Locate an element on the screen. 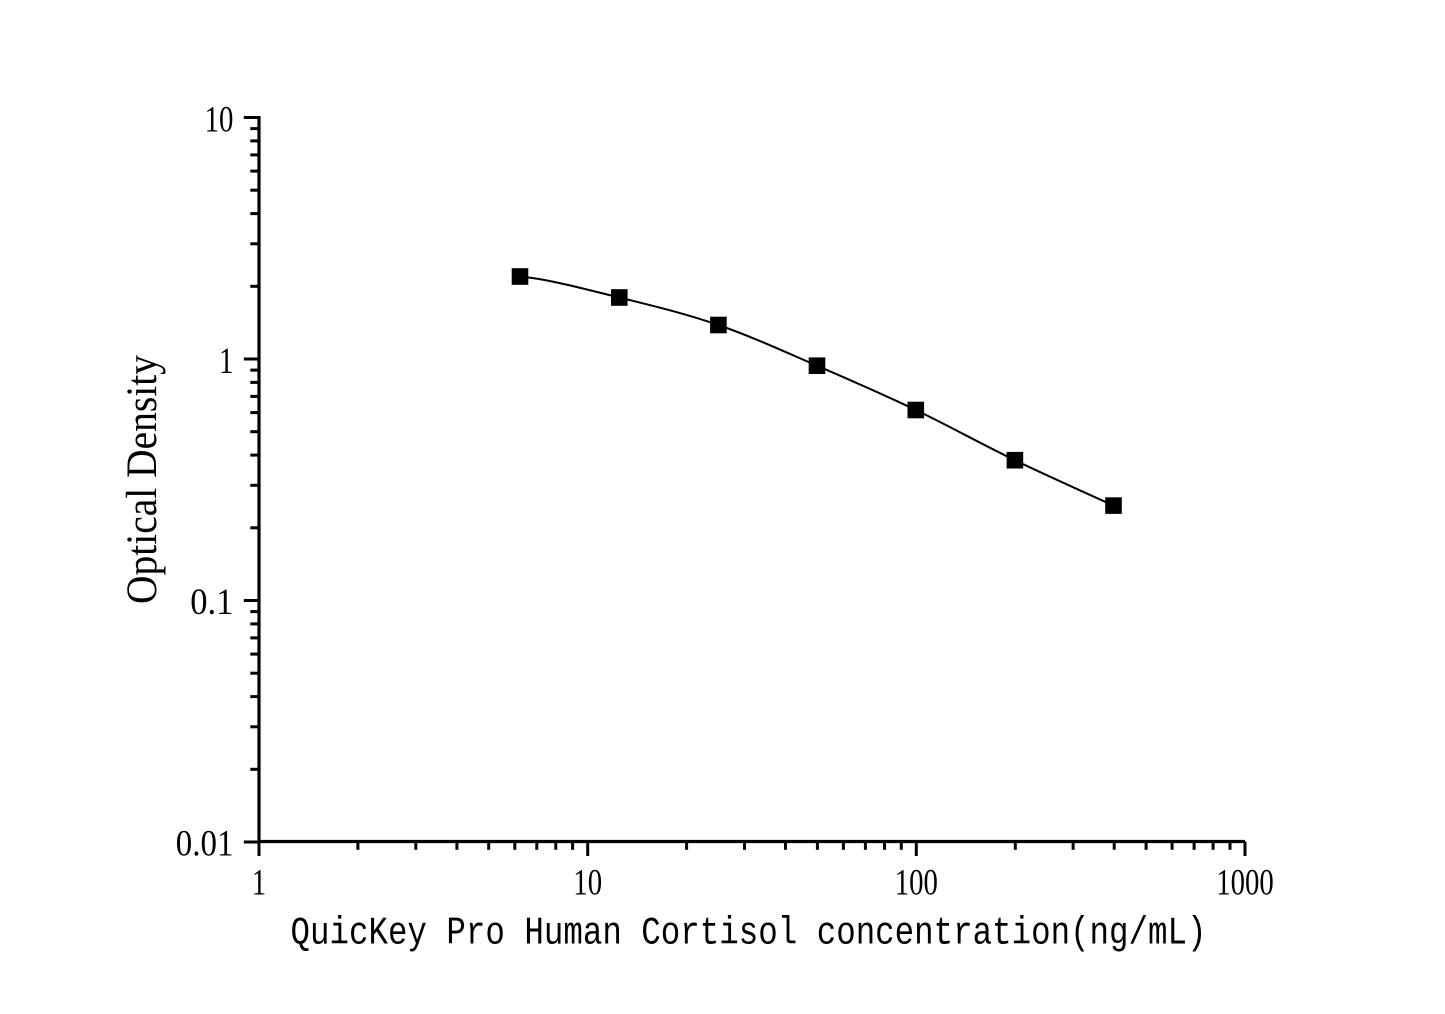  svg-text: 0.1 is located at coordinates (211, 602).